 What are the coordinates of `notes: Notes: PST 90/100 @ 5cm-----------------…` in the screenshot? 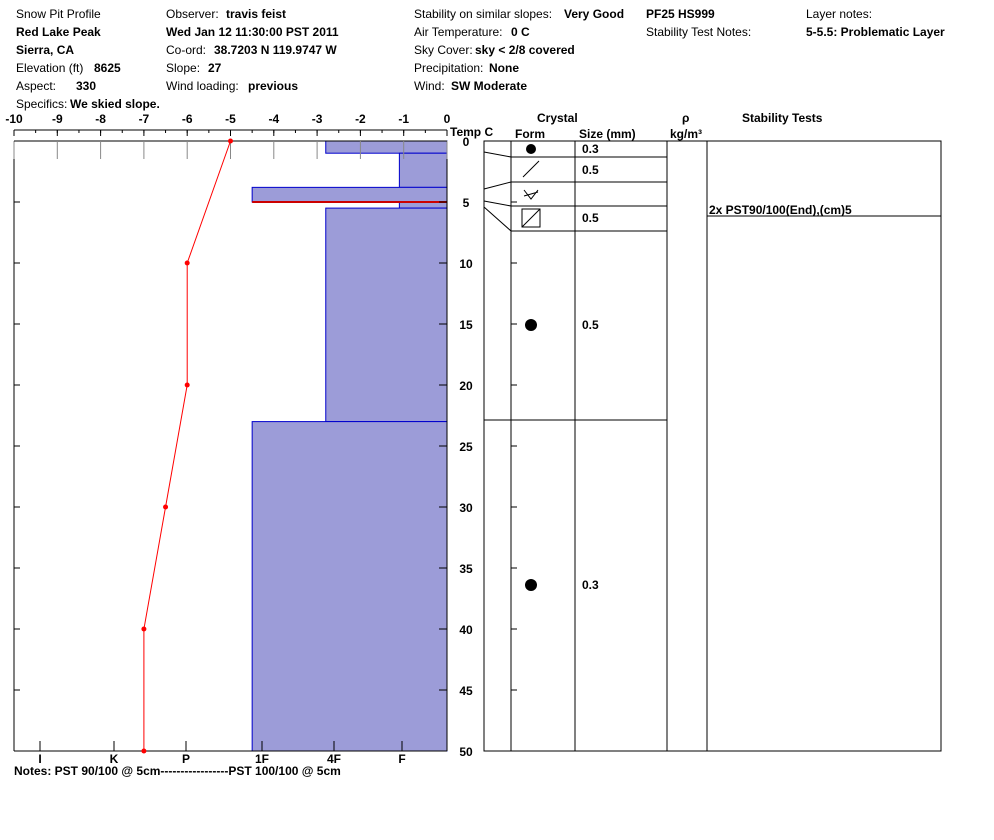 It's located at (177, 771).